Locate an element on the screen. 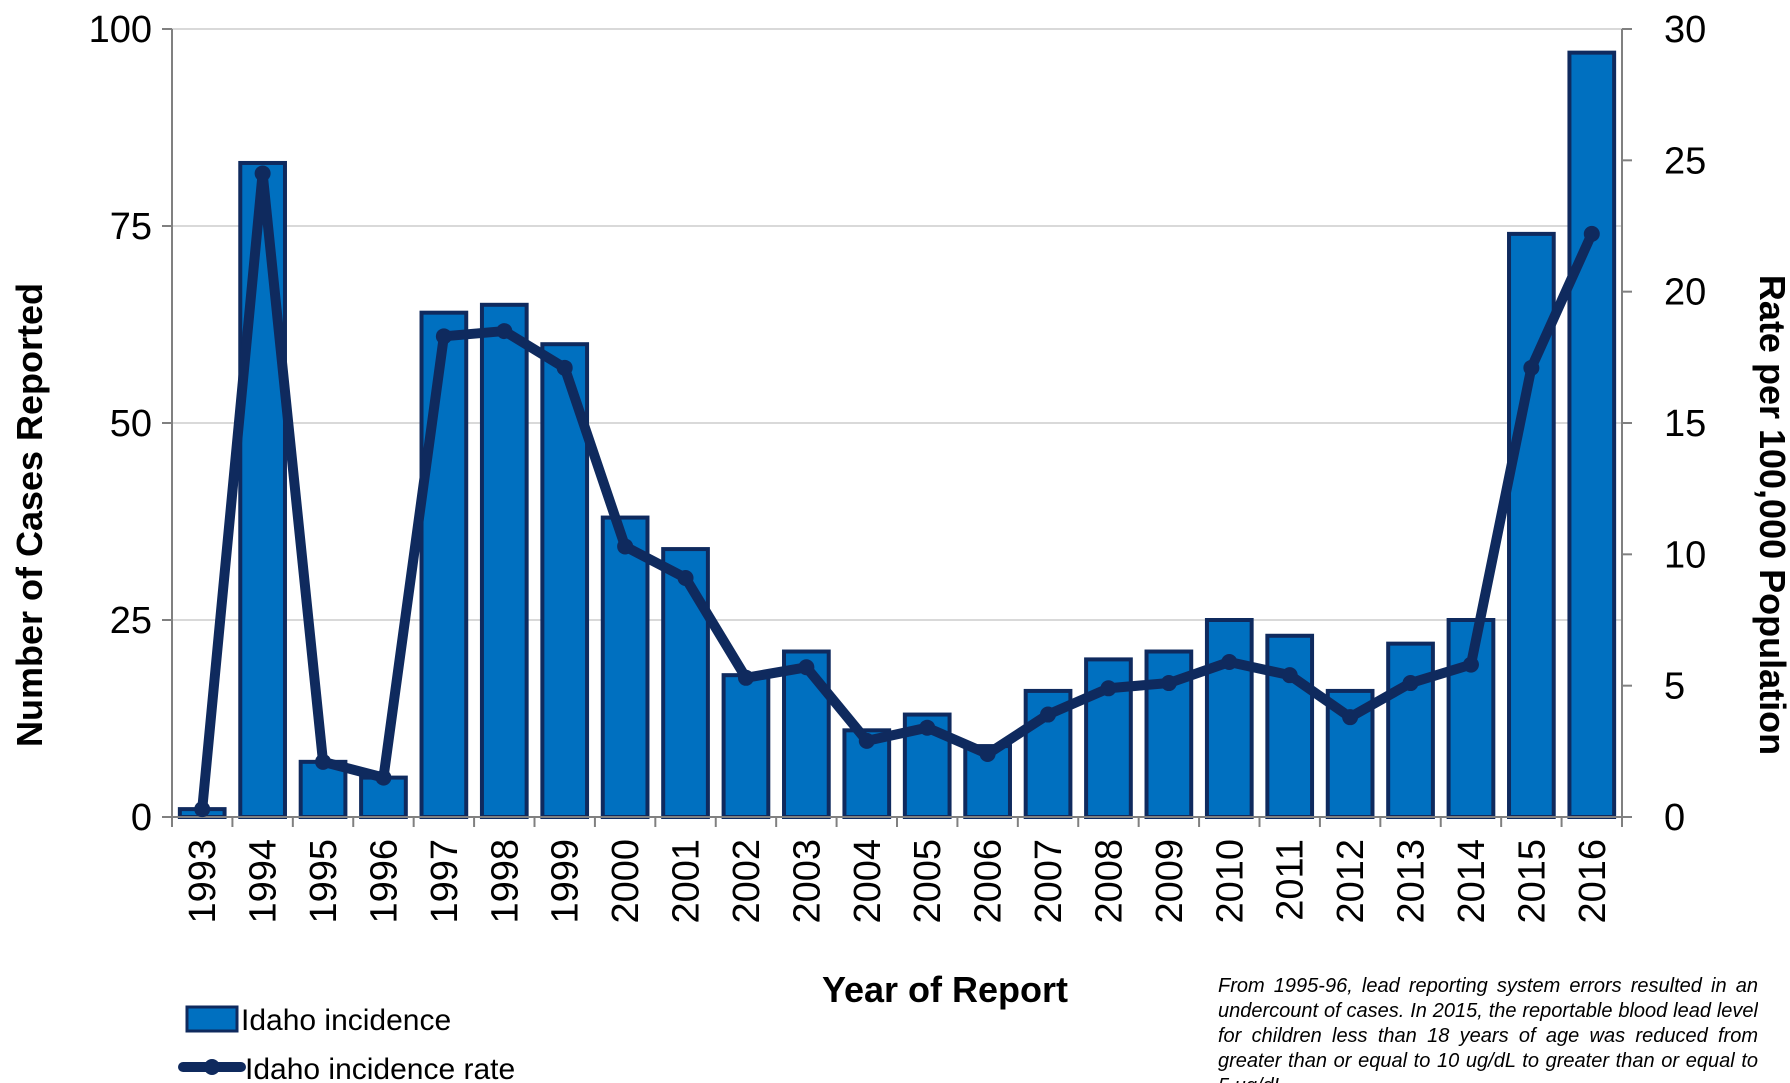 This screenshot has height=1083, width=1790. left-axis-ticks: 0 25 50 75 100 is located at coordinates (120, 424).